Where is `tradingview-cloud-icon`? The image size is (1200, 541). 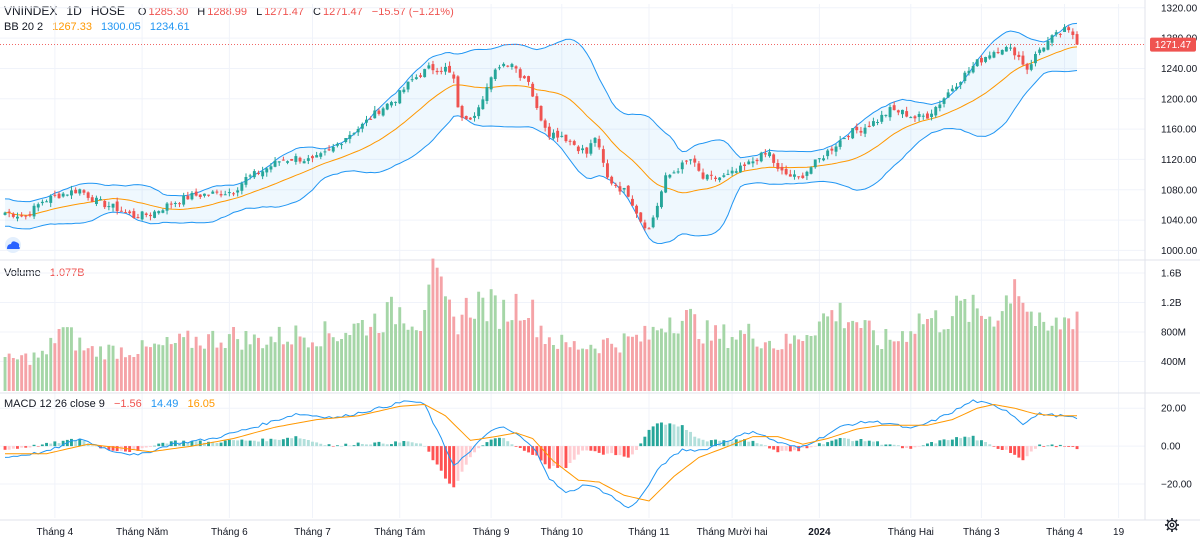
tradingview-cloud-icon is located at coordinates (13, 245).